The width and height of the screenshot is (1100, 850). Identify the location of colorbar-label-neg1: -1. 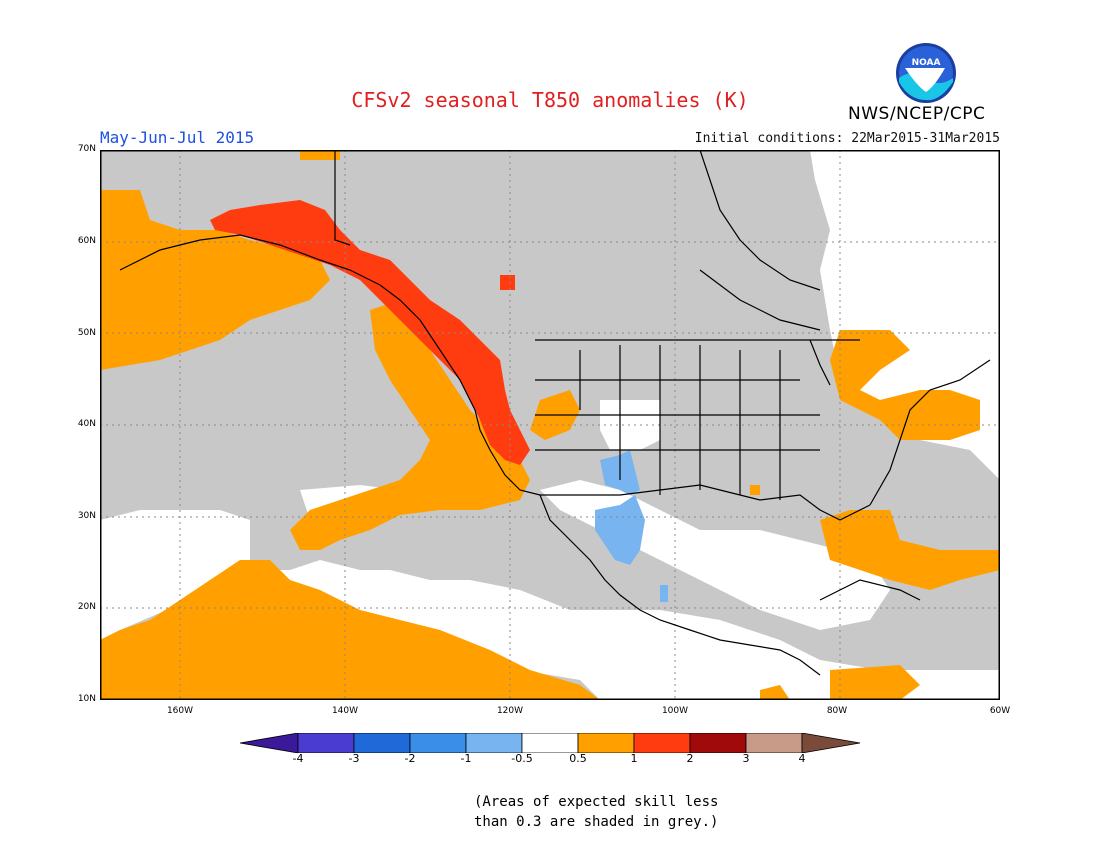
(466, 758).